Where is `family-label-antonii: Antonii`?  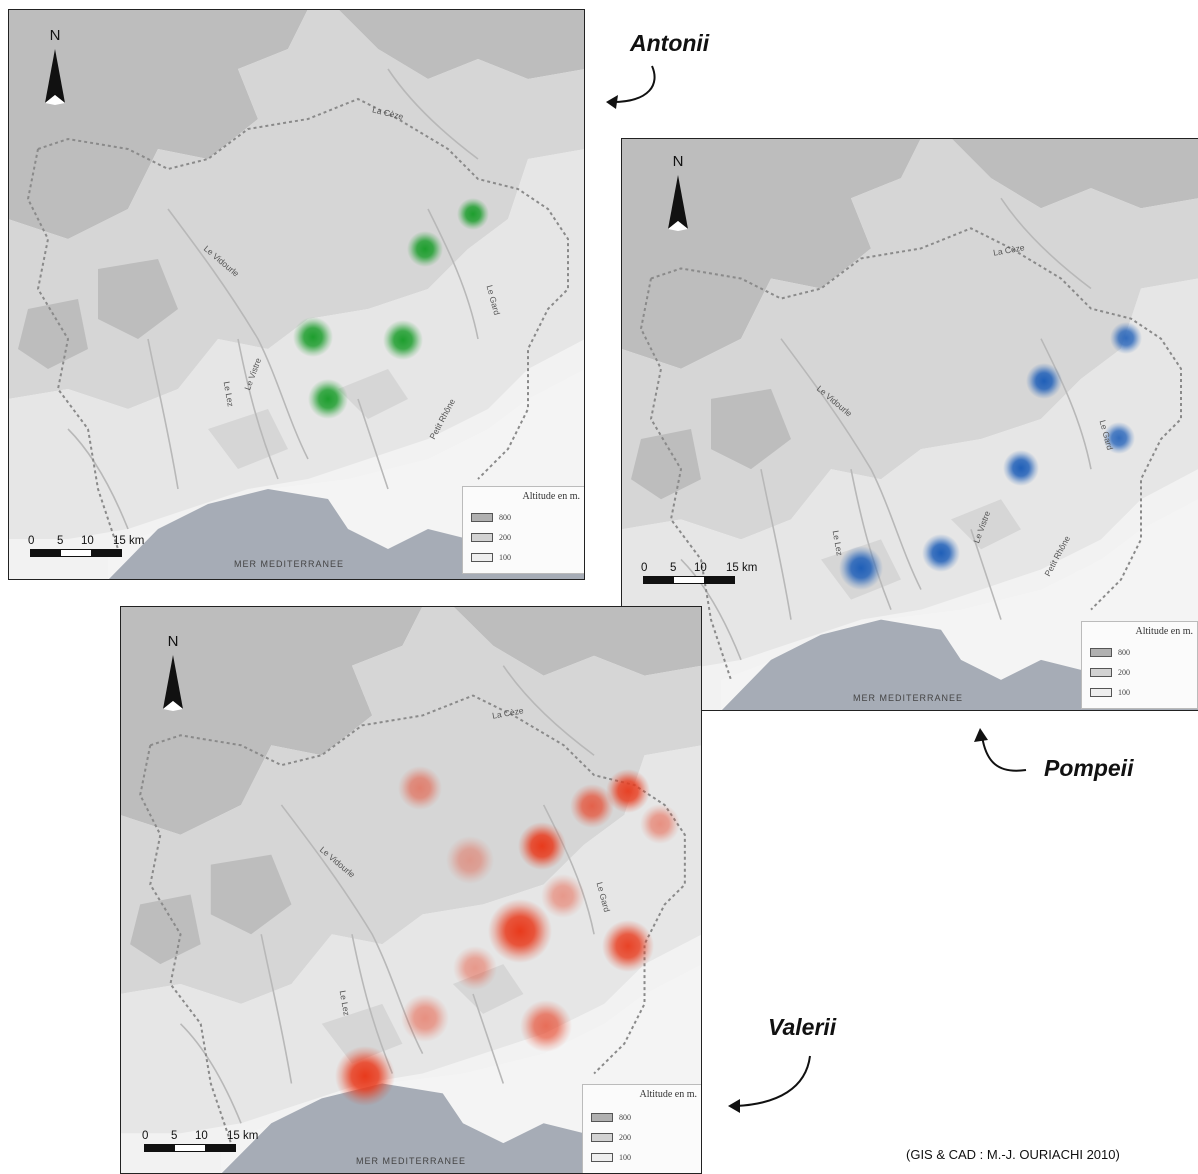
family-label-antonii: Antonii is located at coordinates (670, 43).